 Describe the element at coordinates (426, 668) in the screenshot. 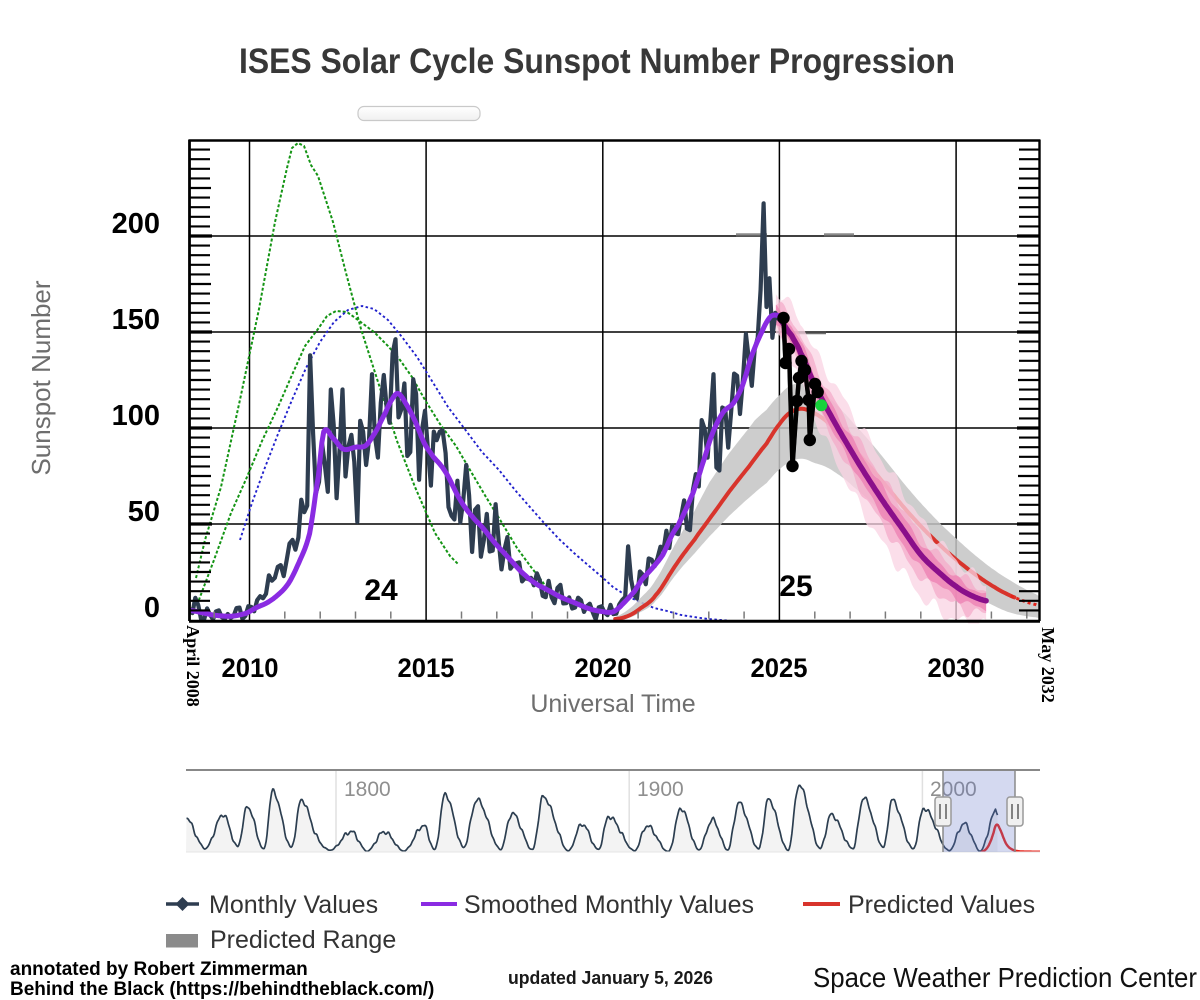

I see `svg-text: 2015` at that location.